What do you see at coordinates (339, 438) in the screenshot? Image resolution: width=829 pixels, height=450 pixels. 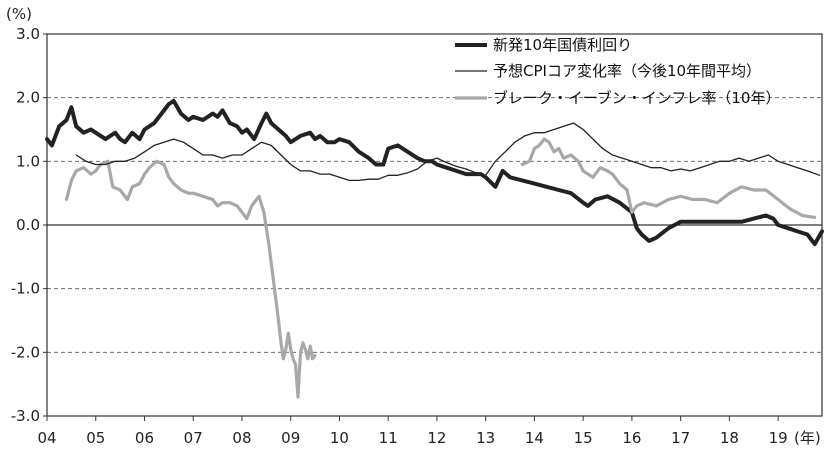 I see `x-tick-label: 10` at bounding box center [339, 438].